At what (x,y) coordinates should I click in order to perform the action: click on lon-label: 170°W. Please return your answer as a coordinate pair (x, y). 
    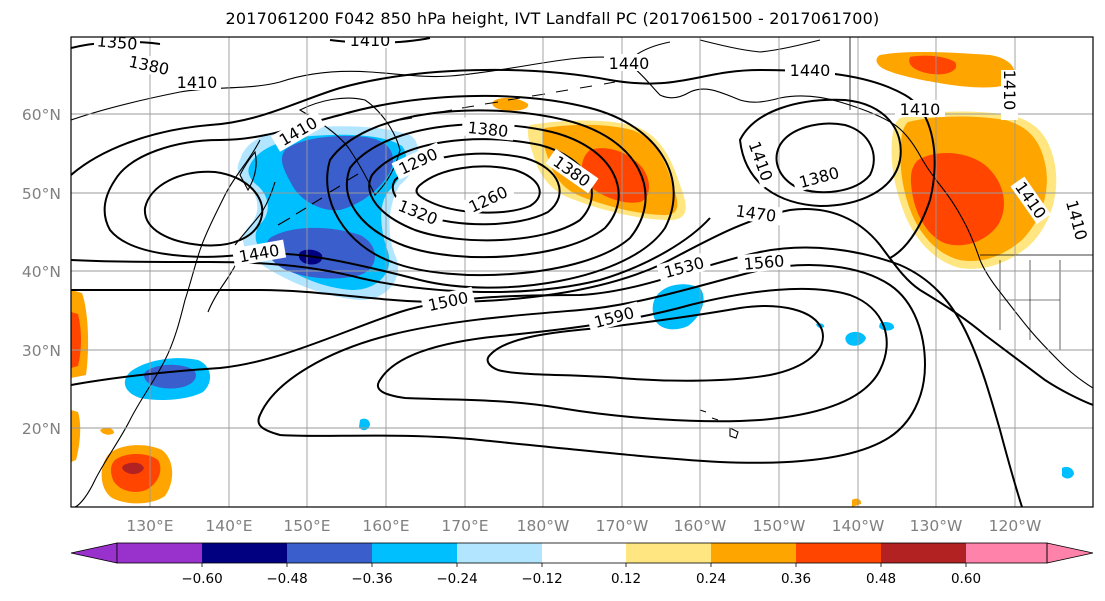
    Looking at the image, I should click on (622, 526).